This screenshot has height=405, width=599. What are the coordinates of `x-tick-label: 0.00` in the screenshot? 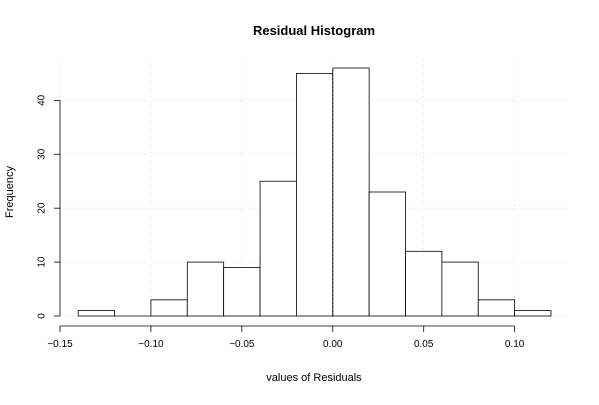 It's located at (333, 344).